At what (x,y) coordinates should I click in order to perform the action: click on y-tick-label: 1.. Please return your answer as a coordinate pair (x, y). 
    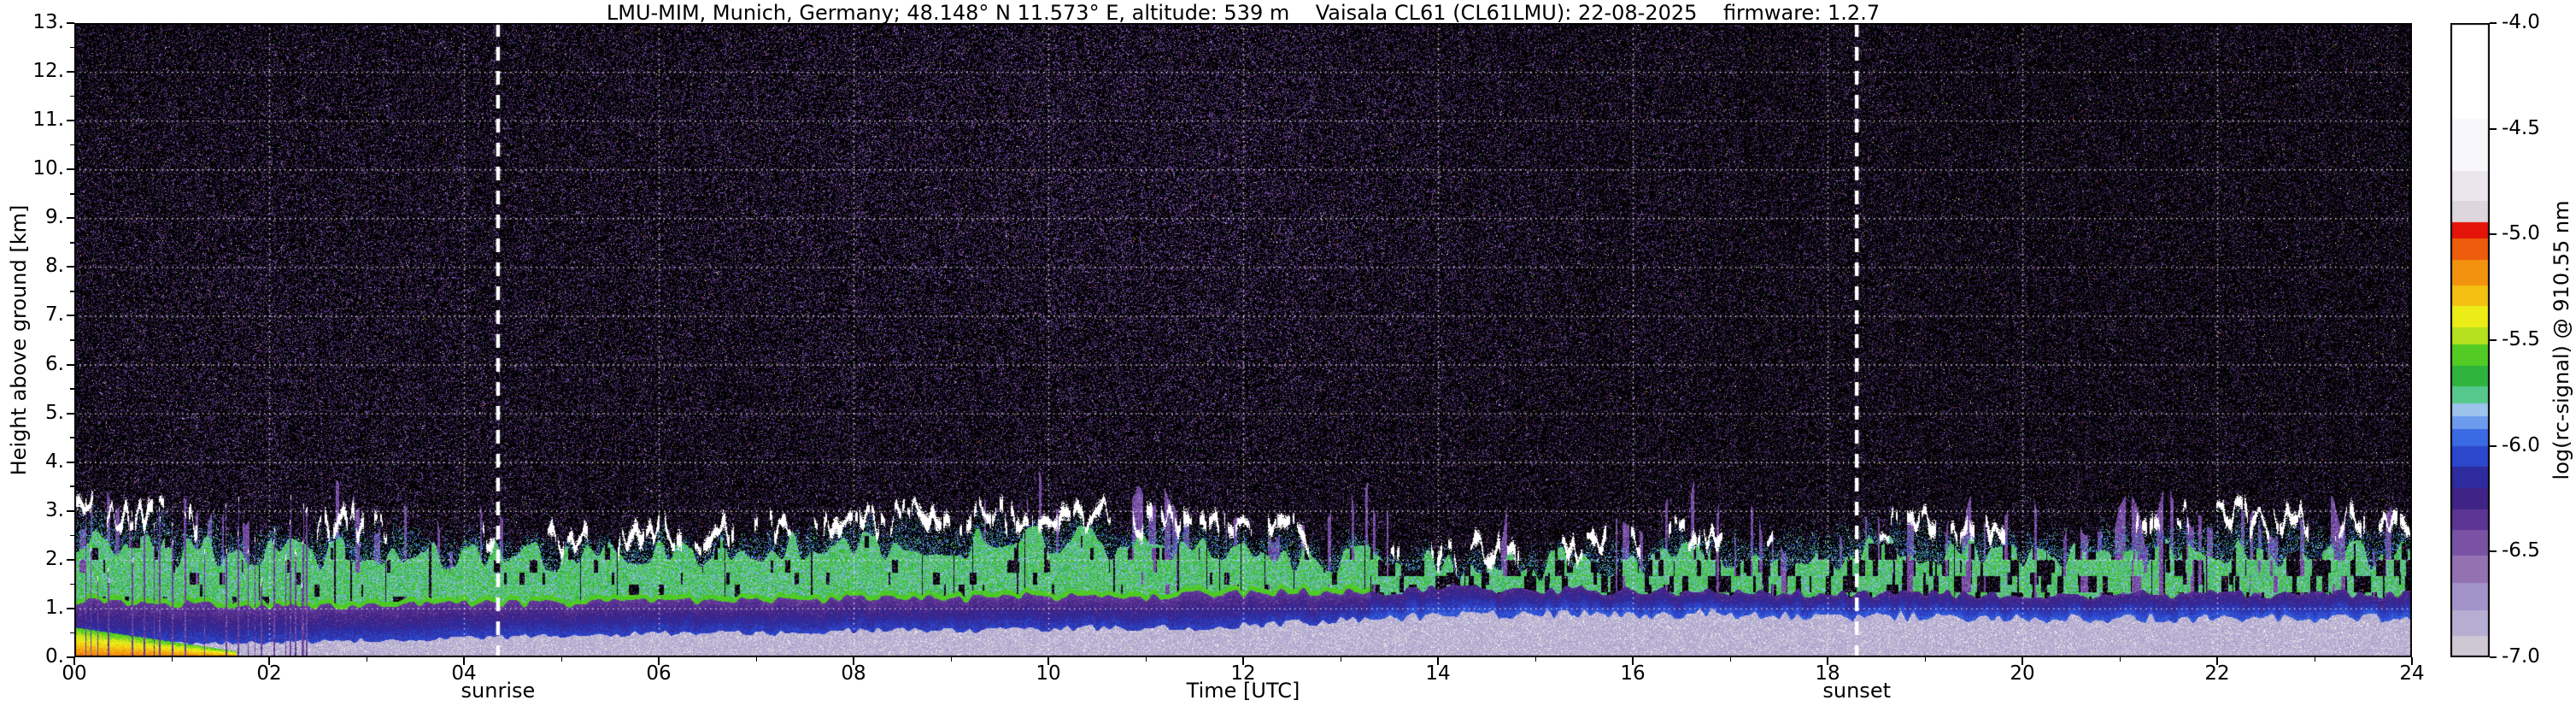
    Looking at the image, I should click on (54, 607).